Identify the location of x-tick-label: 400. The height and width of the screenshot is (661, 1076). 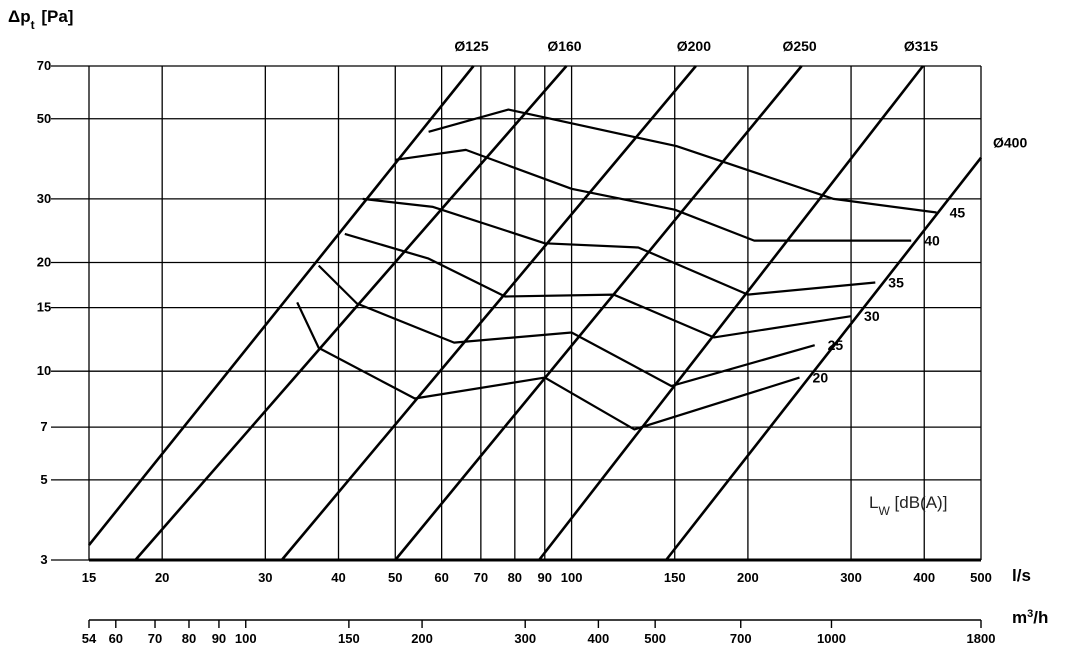
(924, 577).